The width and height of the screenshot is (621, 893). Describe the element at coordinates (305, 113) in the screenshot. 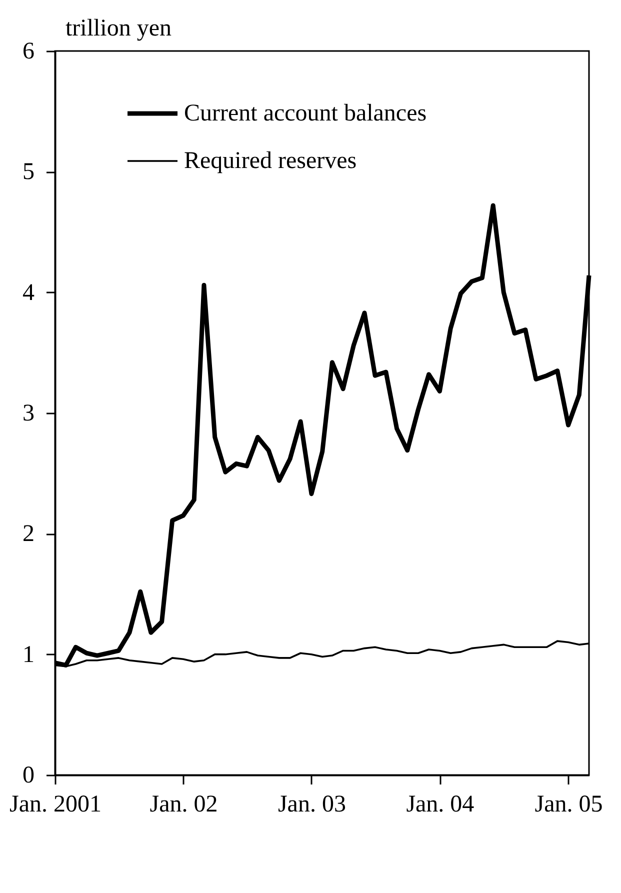

I see `legend-label: Current account balances` at that location.